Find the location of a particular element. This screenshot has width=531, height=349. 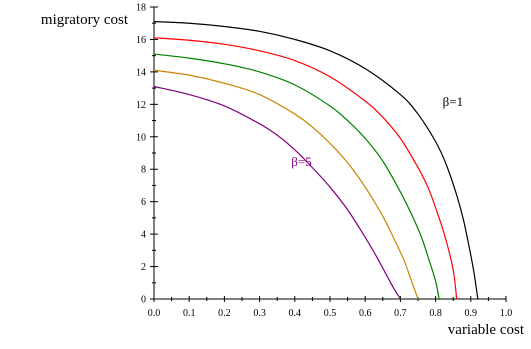

curve-label-2: β=5 is located at coordinates (301, 161).